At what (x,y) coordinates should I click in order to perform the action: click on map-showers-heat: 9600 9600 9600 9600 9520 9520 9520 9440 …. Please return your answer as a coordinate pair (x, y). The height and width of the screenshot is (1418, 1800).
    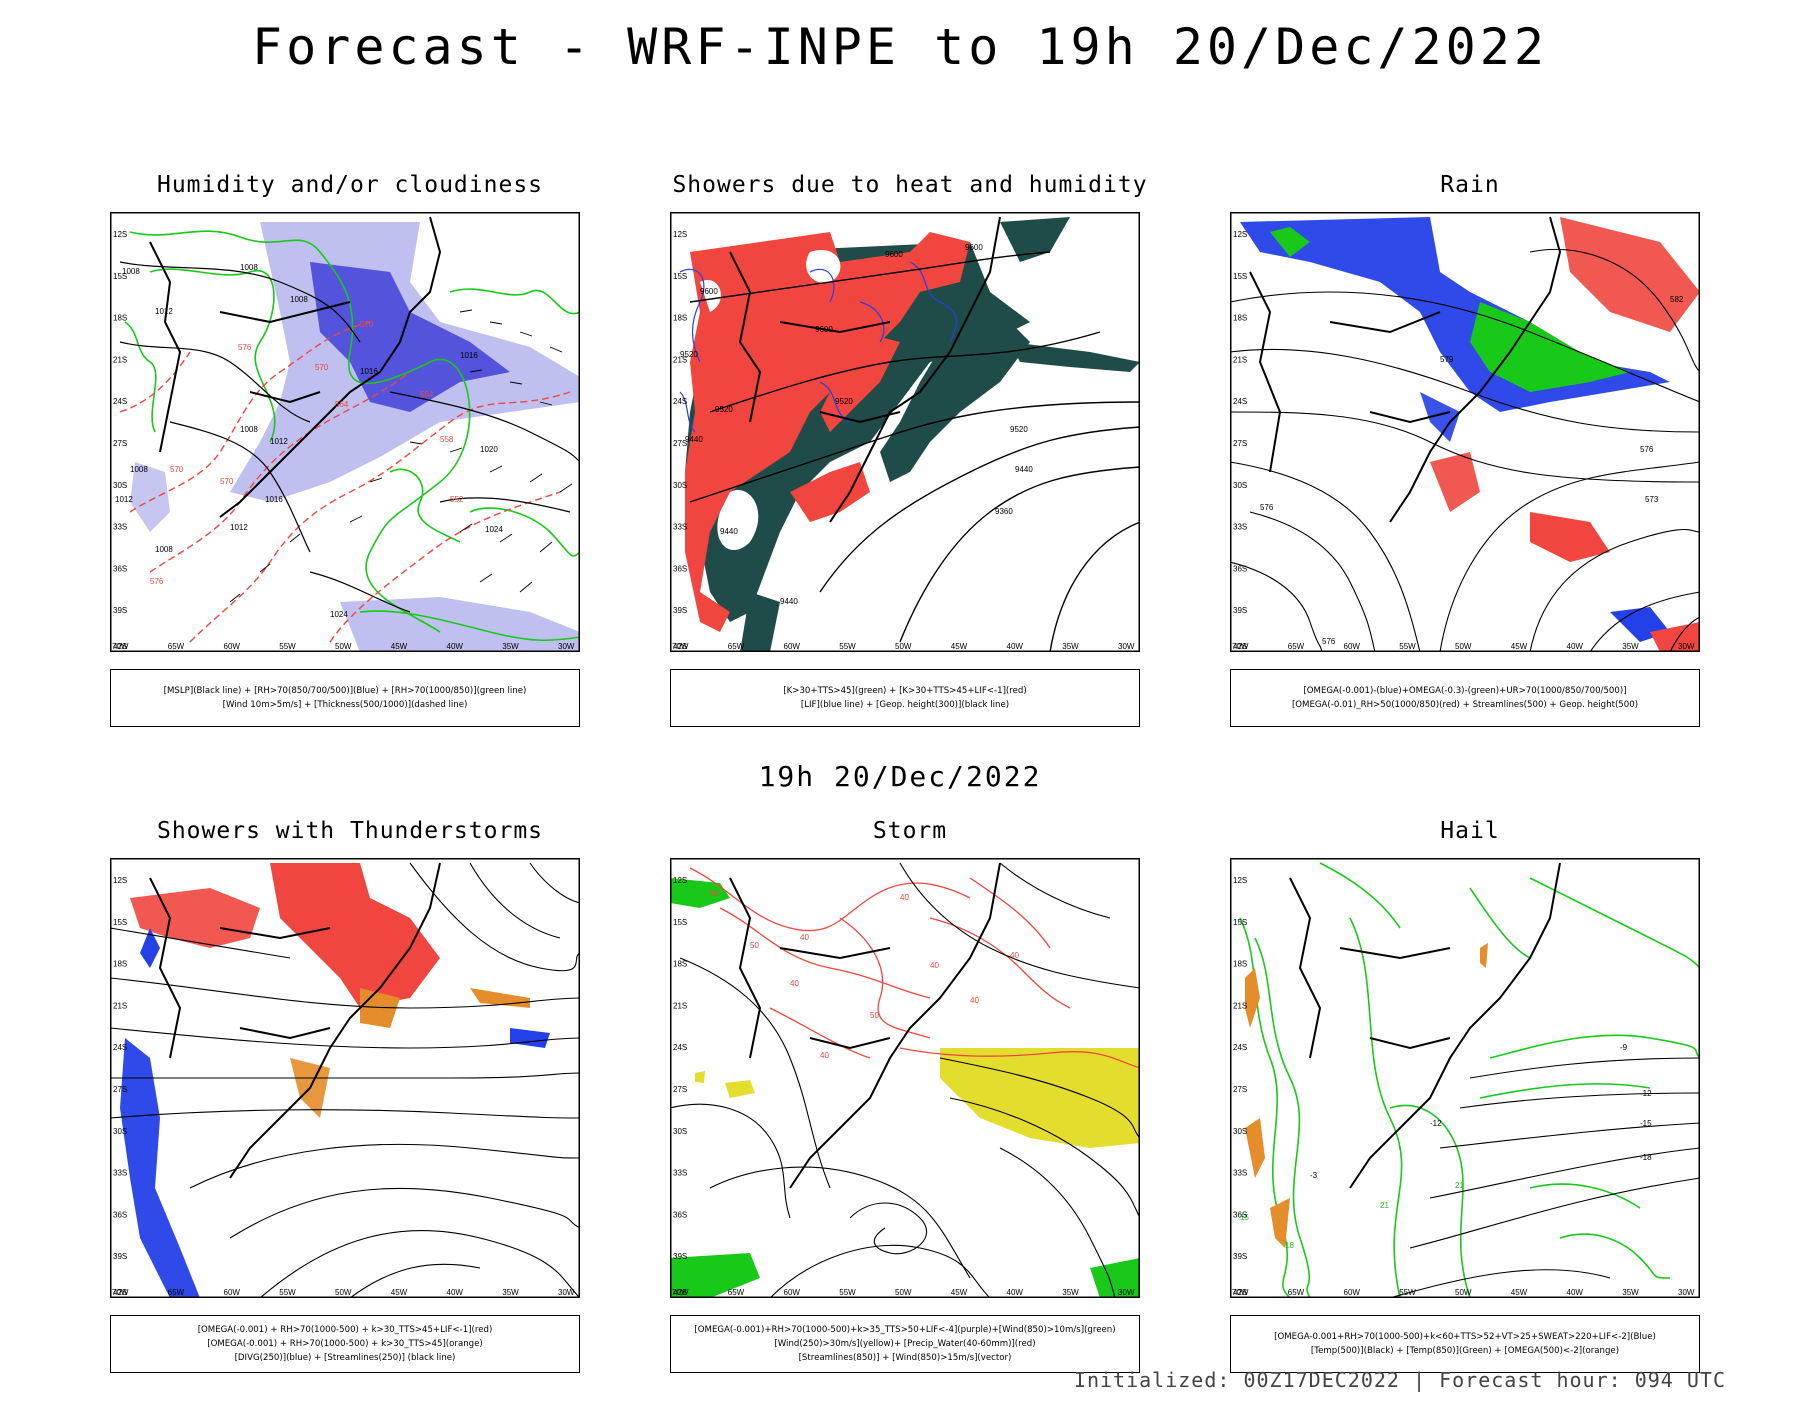
    Looking at the image, I should click on (905, 432).